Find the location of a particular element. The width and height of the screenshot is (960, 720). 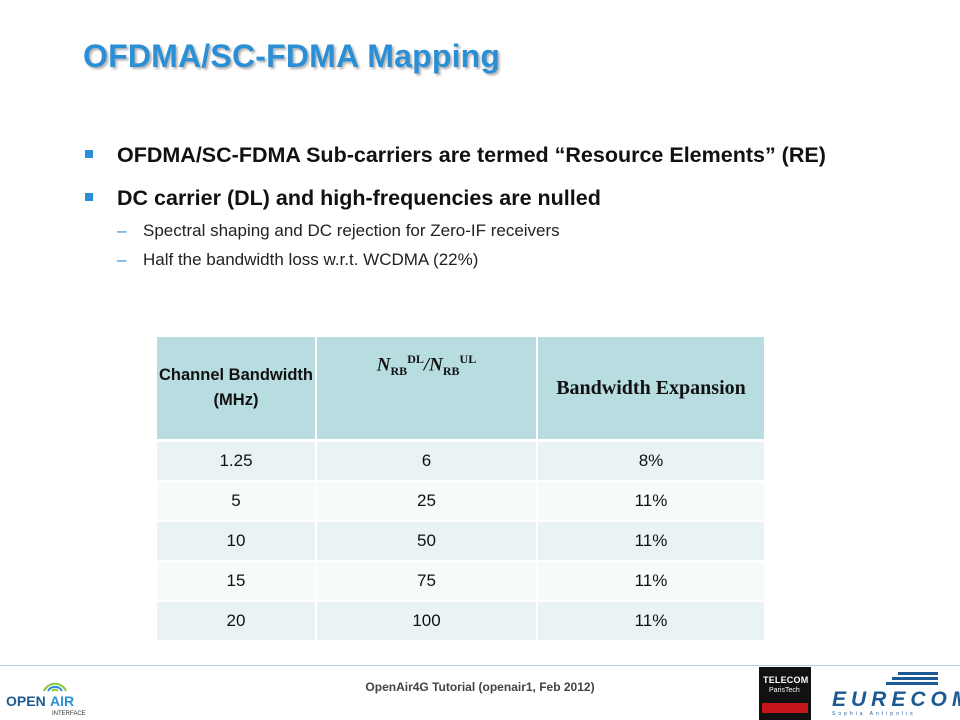

table-row: 5 25 11% is located at coordinates (460, 500).